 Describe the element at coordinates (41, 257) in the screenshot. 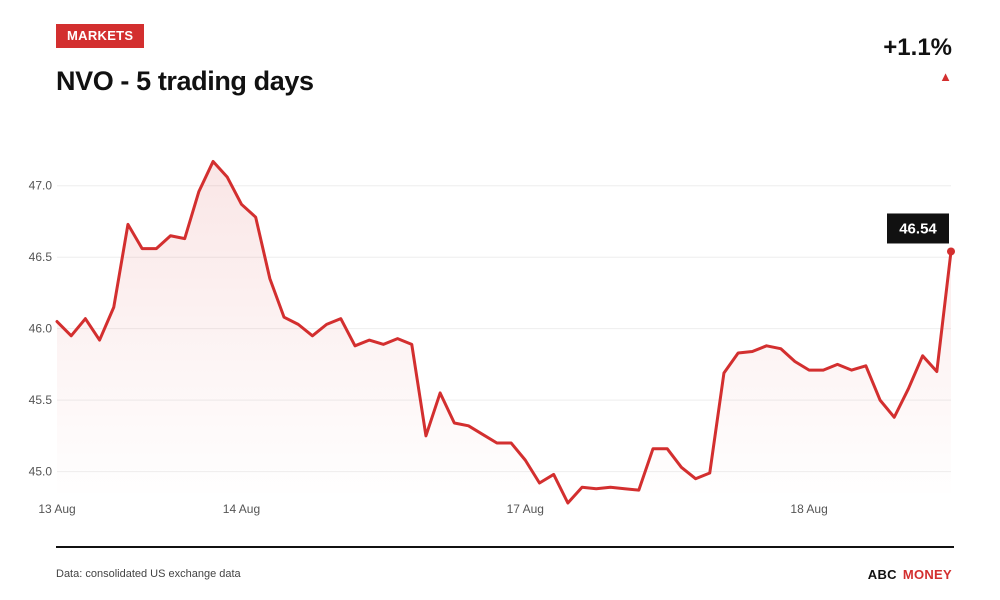

I see `y-tick-label: 46.5` at that location.